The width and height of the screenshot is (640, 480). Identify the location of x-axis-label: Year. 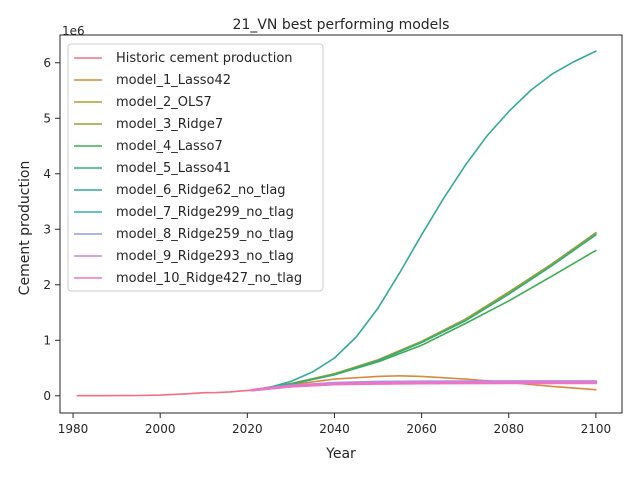
(340, 454).